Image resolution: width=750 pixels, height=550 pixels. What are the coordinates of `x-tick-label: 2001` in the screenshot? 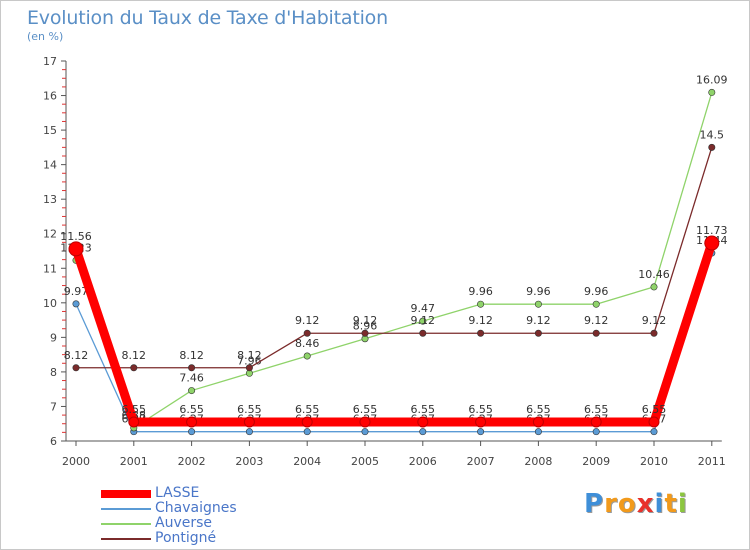 It's located at (134, 461).